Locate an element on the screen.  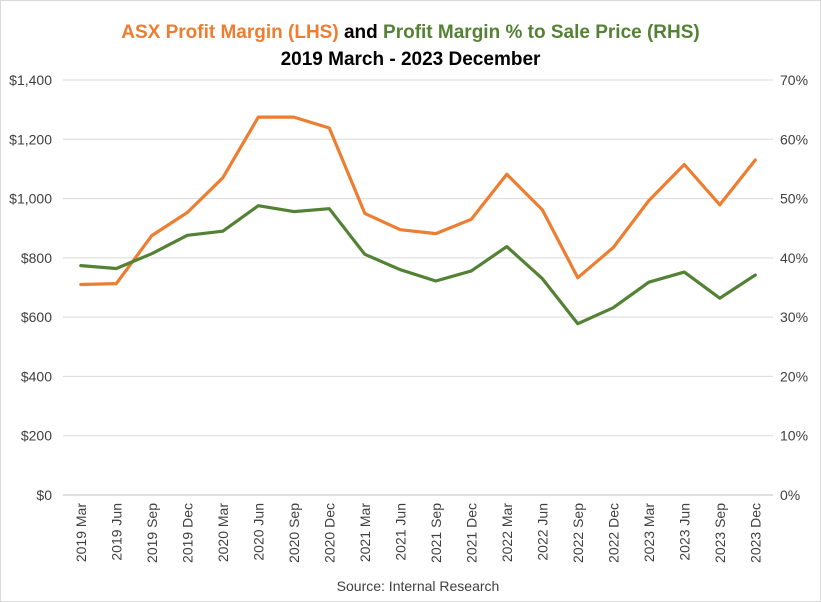
x-tick-label: 2023 Sep is located at coordinates (720, 533).